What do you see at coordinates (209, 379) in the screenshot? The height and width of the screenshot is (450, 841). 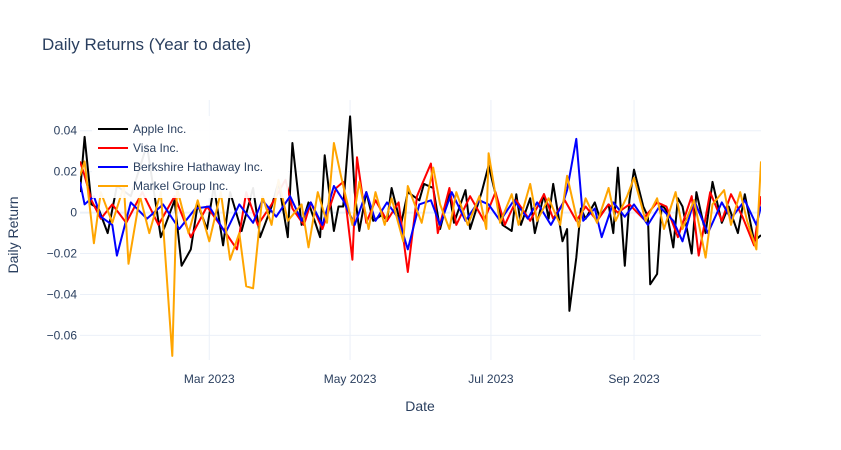 I see `x-tick-label: Mar 2023` at bounding box center [209, 379].